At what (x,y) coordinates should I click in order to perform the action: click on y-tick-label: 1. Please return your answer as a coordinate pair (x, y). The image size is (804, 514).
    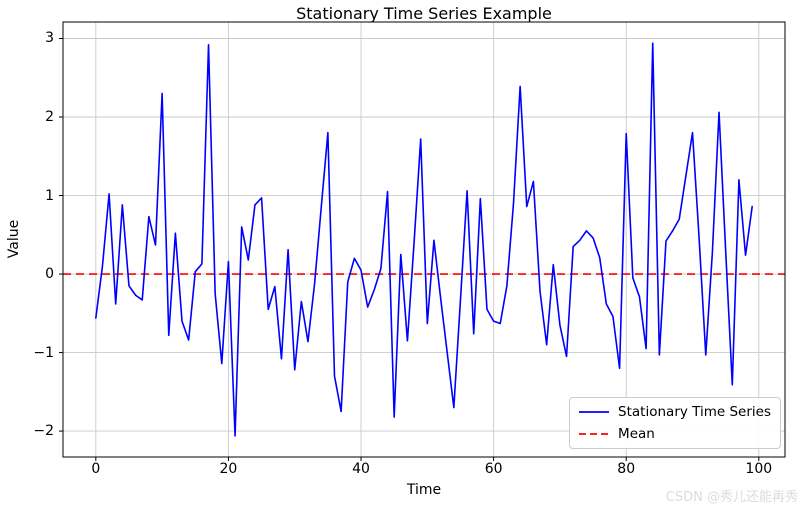
    Looking at the image, I should click on (49, 195).